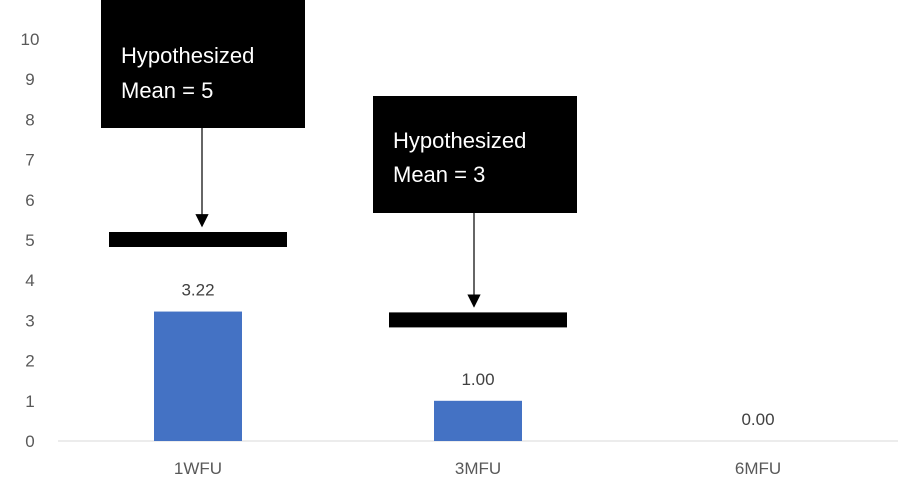  What do you see at coordinates (198, 376) in the screenshot?
I see `bar-1wfu` at bounding box center [198, 376].